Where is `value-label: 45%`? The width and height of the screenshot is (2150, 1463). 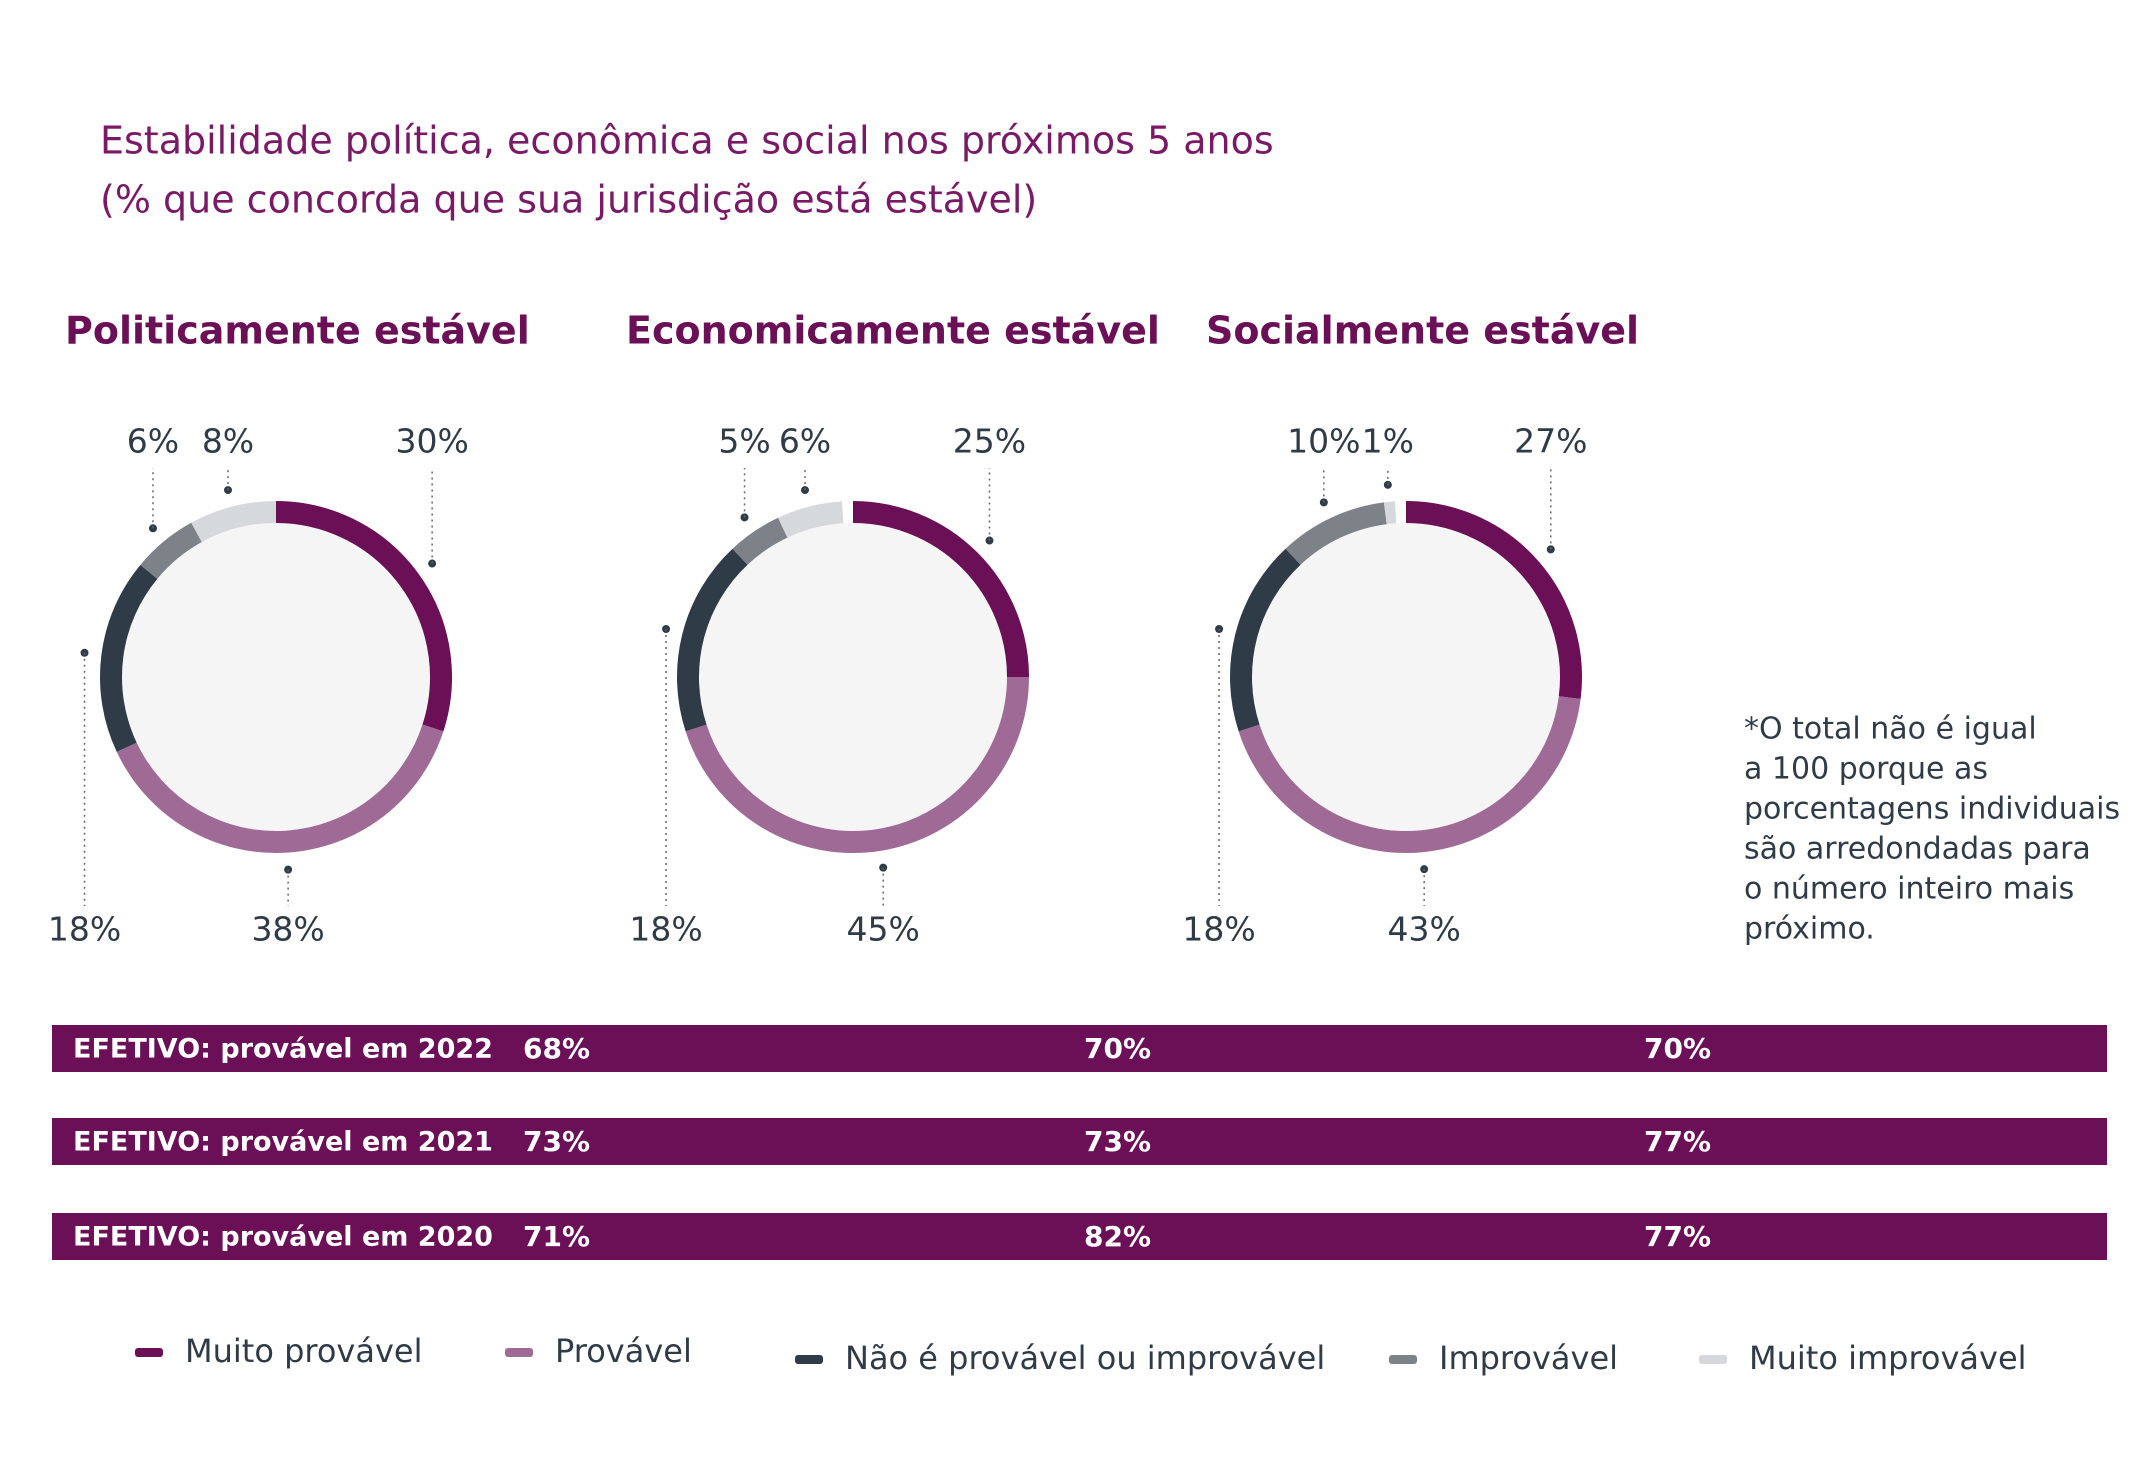 value-label: 45% is located at coordinates (883, 929).